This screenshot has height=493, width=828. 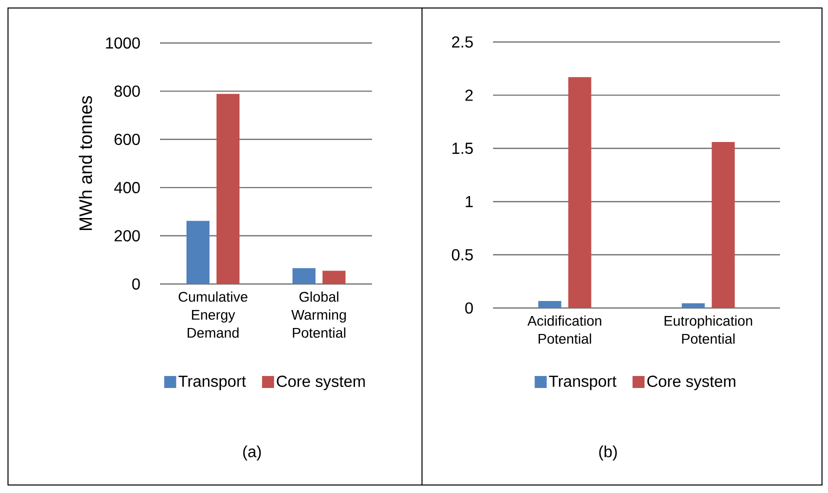 What do you see at coordinates (469, 95) in the screenshot?
I see `y-tick-label: 2` at bounding box center [469, 95].